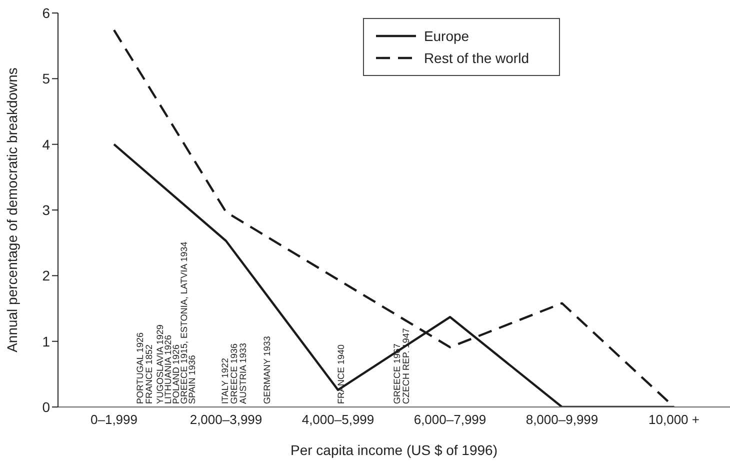 Image resolution: width=730 pixels, height=475 pixels. What do you see at coordinates (226, 420) in the screenshot?
I see `x-tick-label: 2,000–3,999` at bounding box center [226, 420].